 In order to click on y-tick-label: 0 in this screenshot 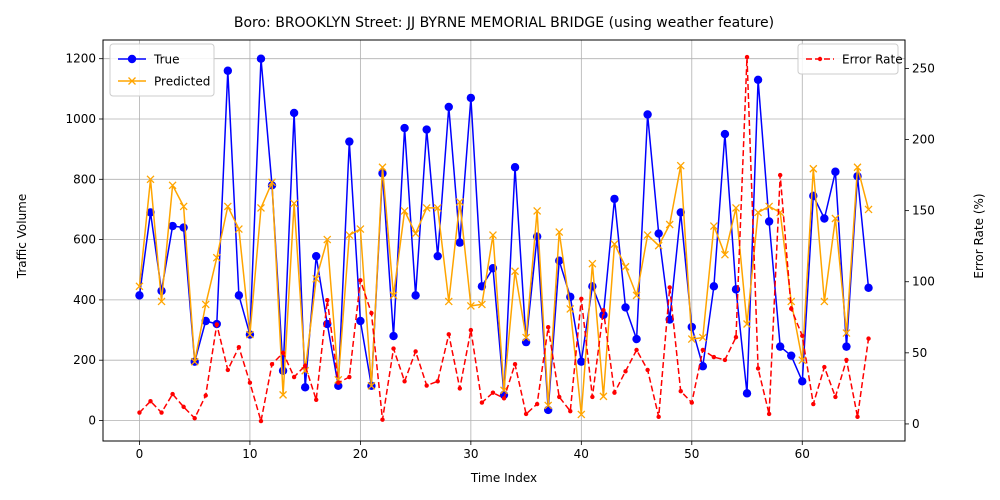, I will do `click(92, 420)`.